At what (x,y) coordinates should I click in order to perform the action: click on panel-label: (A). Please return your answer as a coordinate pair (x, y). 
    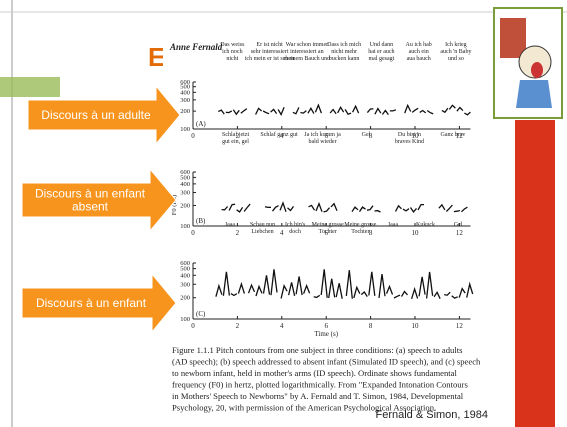
    Looking at the image, I should click on (201, 124).